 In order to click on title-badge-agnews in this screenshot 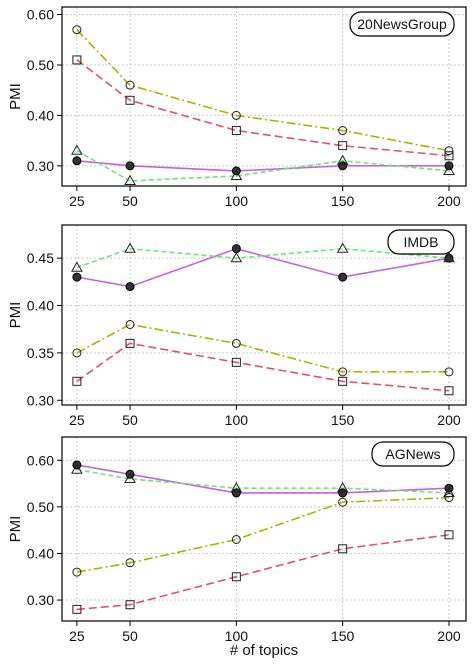, I will do `click(413, 454)`.